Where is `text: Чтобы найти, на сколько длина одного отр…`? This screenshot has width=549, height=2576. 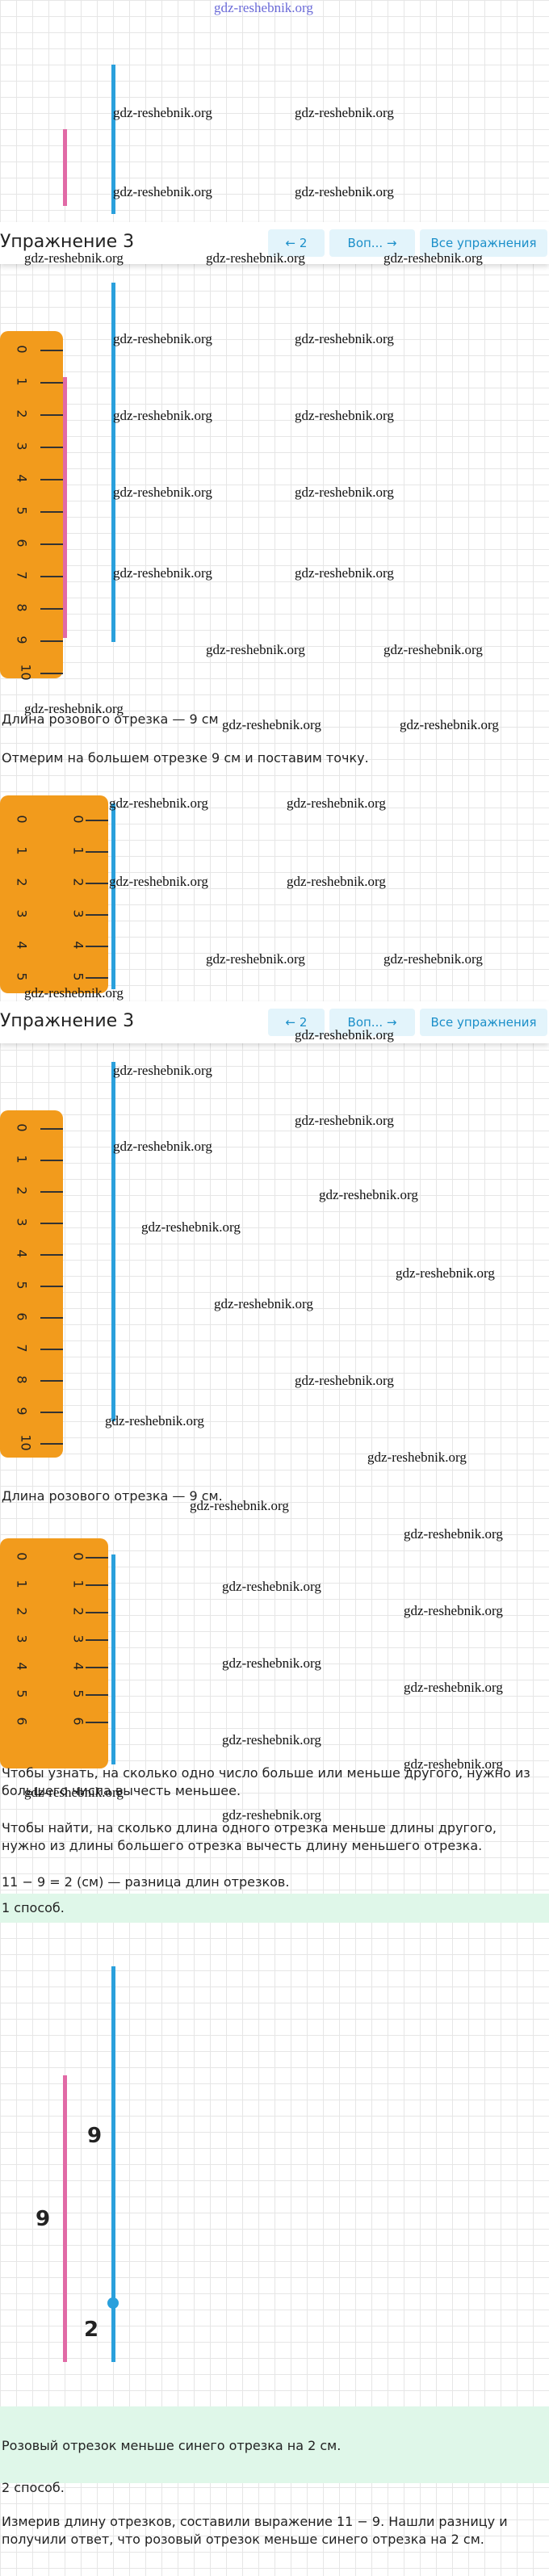
text: Чтобы найти, на сколько длина одного отр… is located at coordinates (249, 1837).